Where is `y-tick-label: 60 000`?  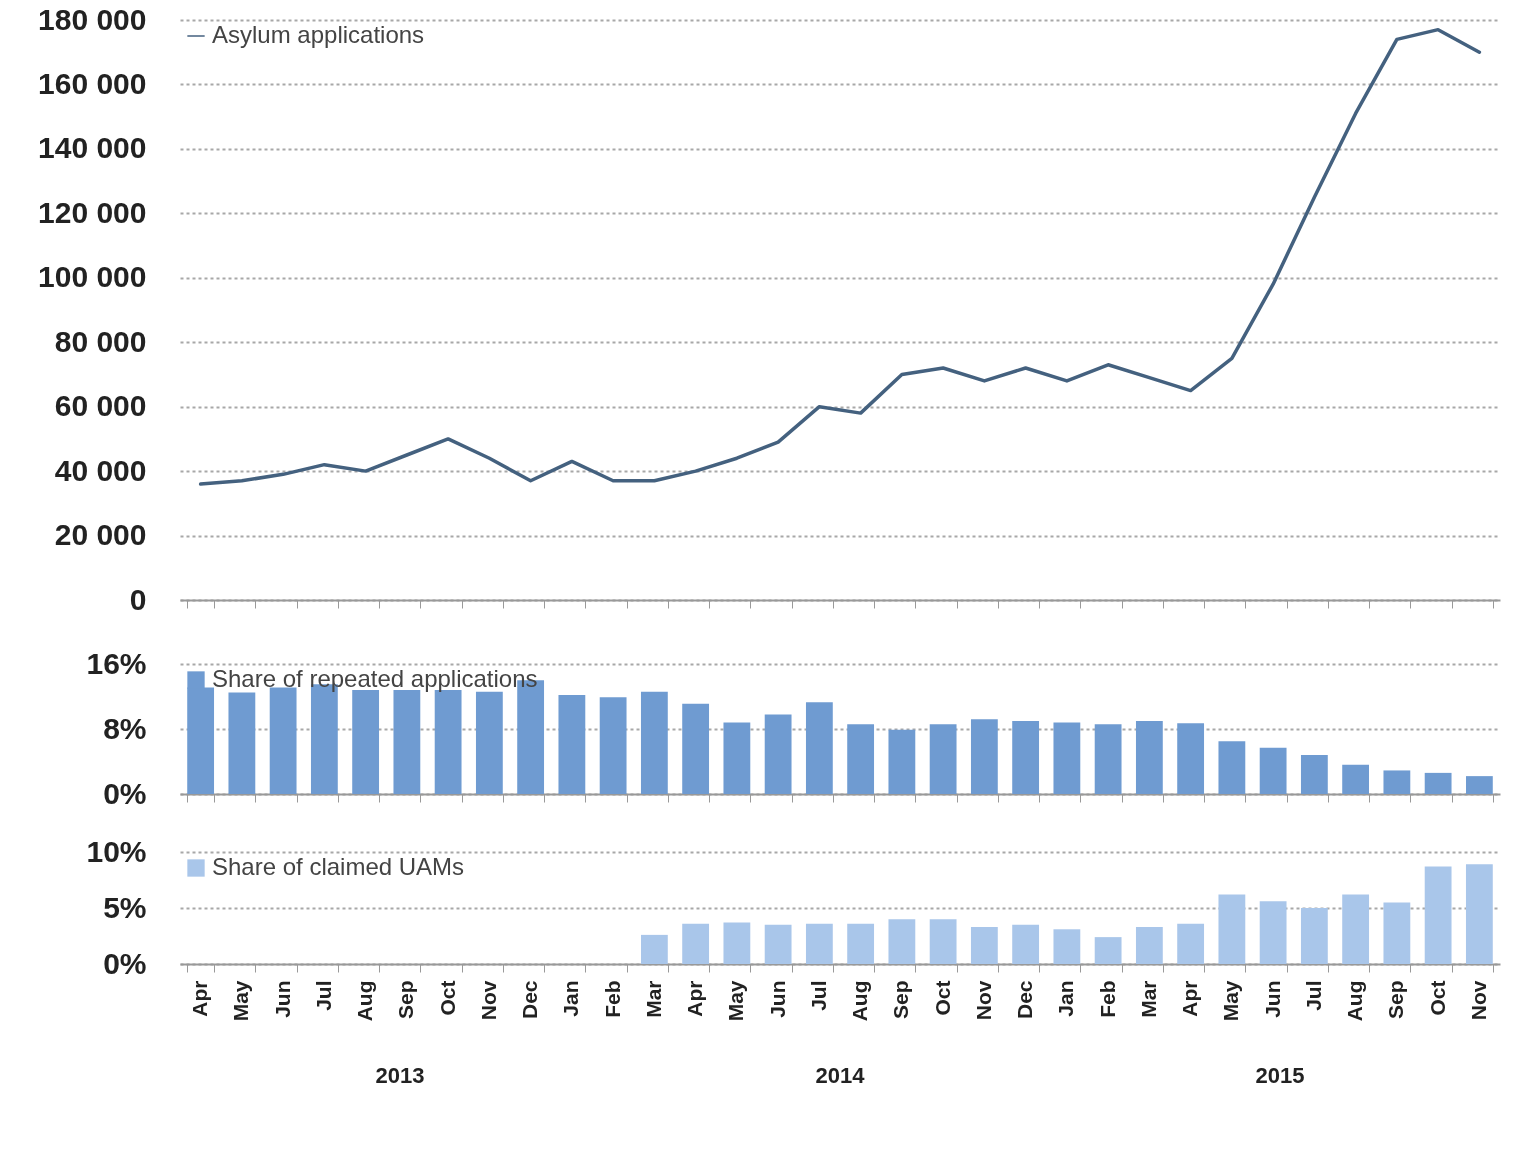
y-tick-label: 60 000 is located at coordinates (100, 406).